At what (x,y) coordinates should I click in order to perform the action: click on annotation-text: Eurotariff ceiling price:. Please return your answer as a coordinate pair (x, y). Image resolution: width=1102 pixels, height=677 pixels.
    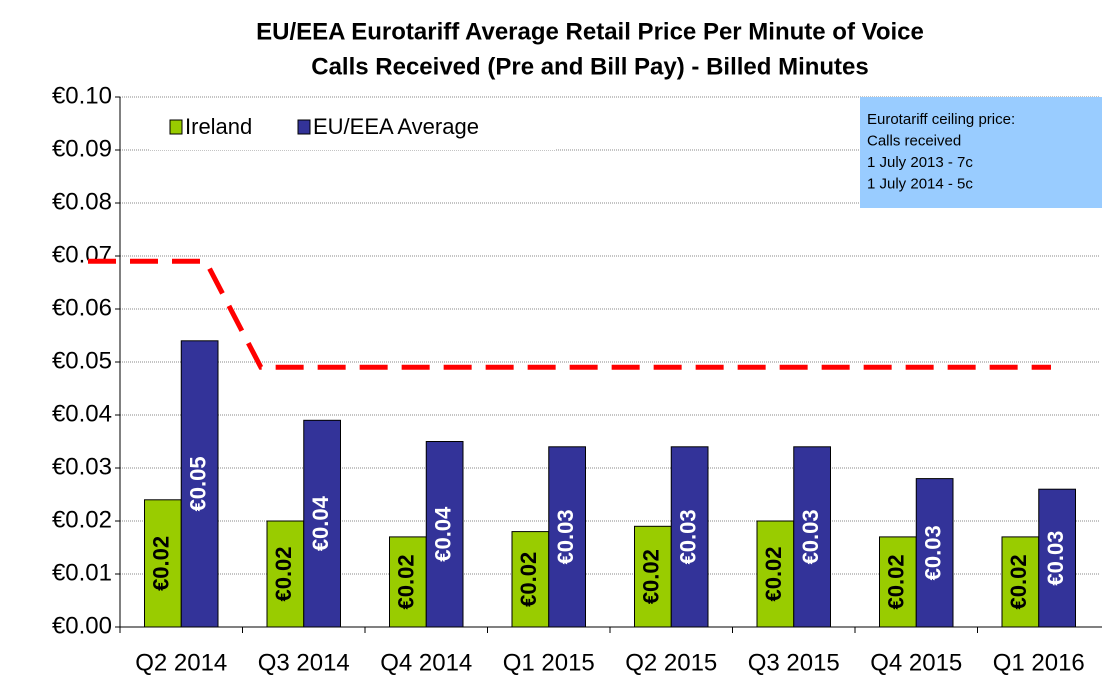
    Looking at the image, I should click on (941, 119).